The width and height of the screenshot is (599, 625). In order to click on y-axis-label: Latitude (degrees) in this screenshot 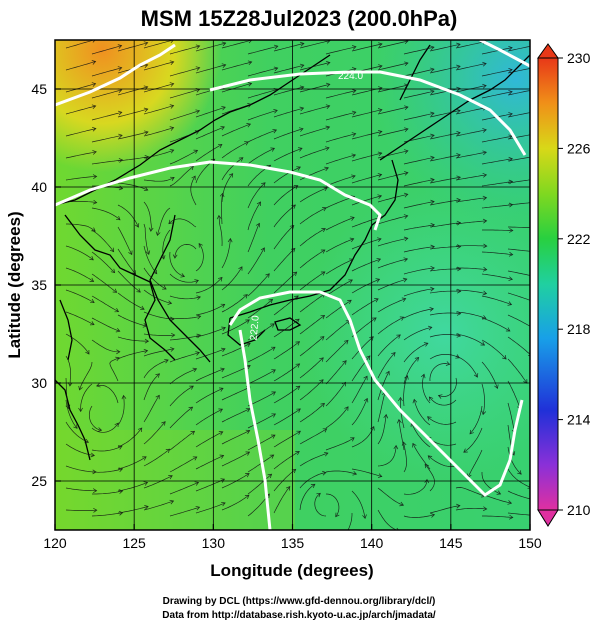, I will do `click(14, 284)`.